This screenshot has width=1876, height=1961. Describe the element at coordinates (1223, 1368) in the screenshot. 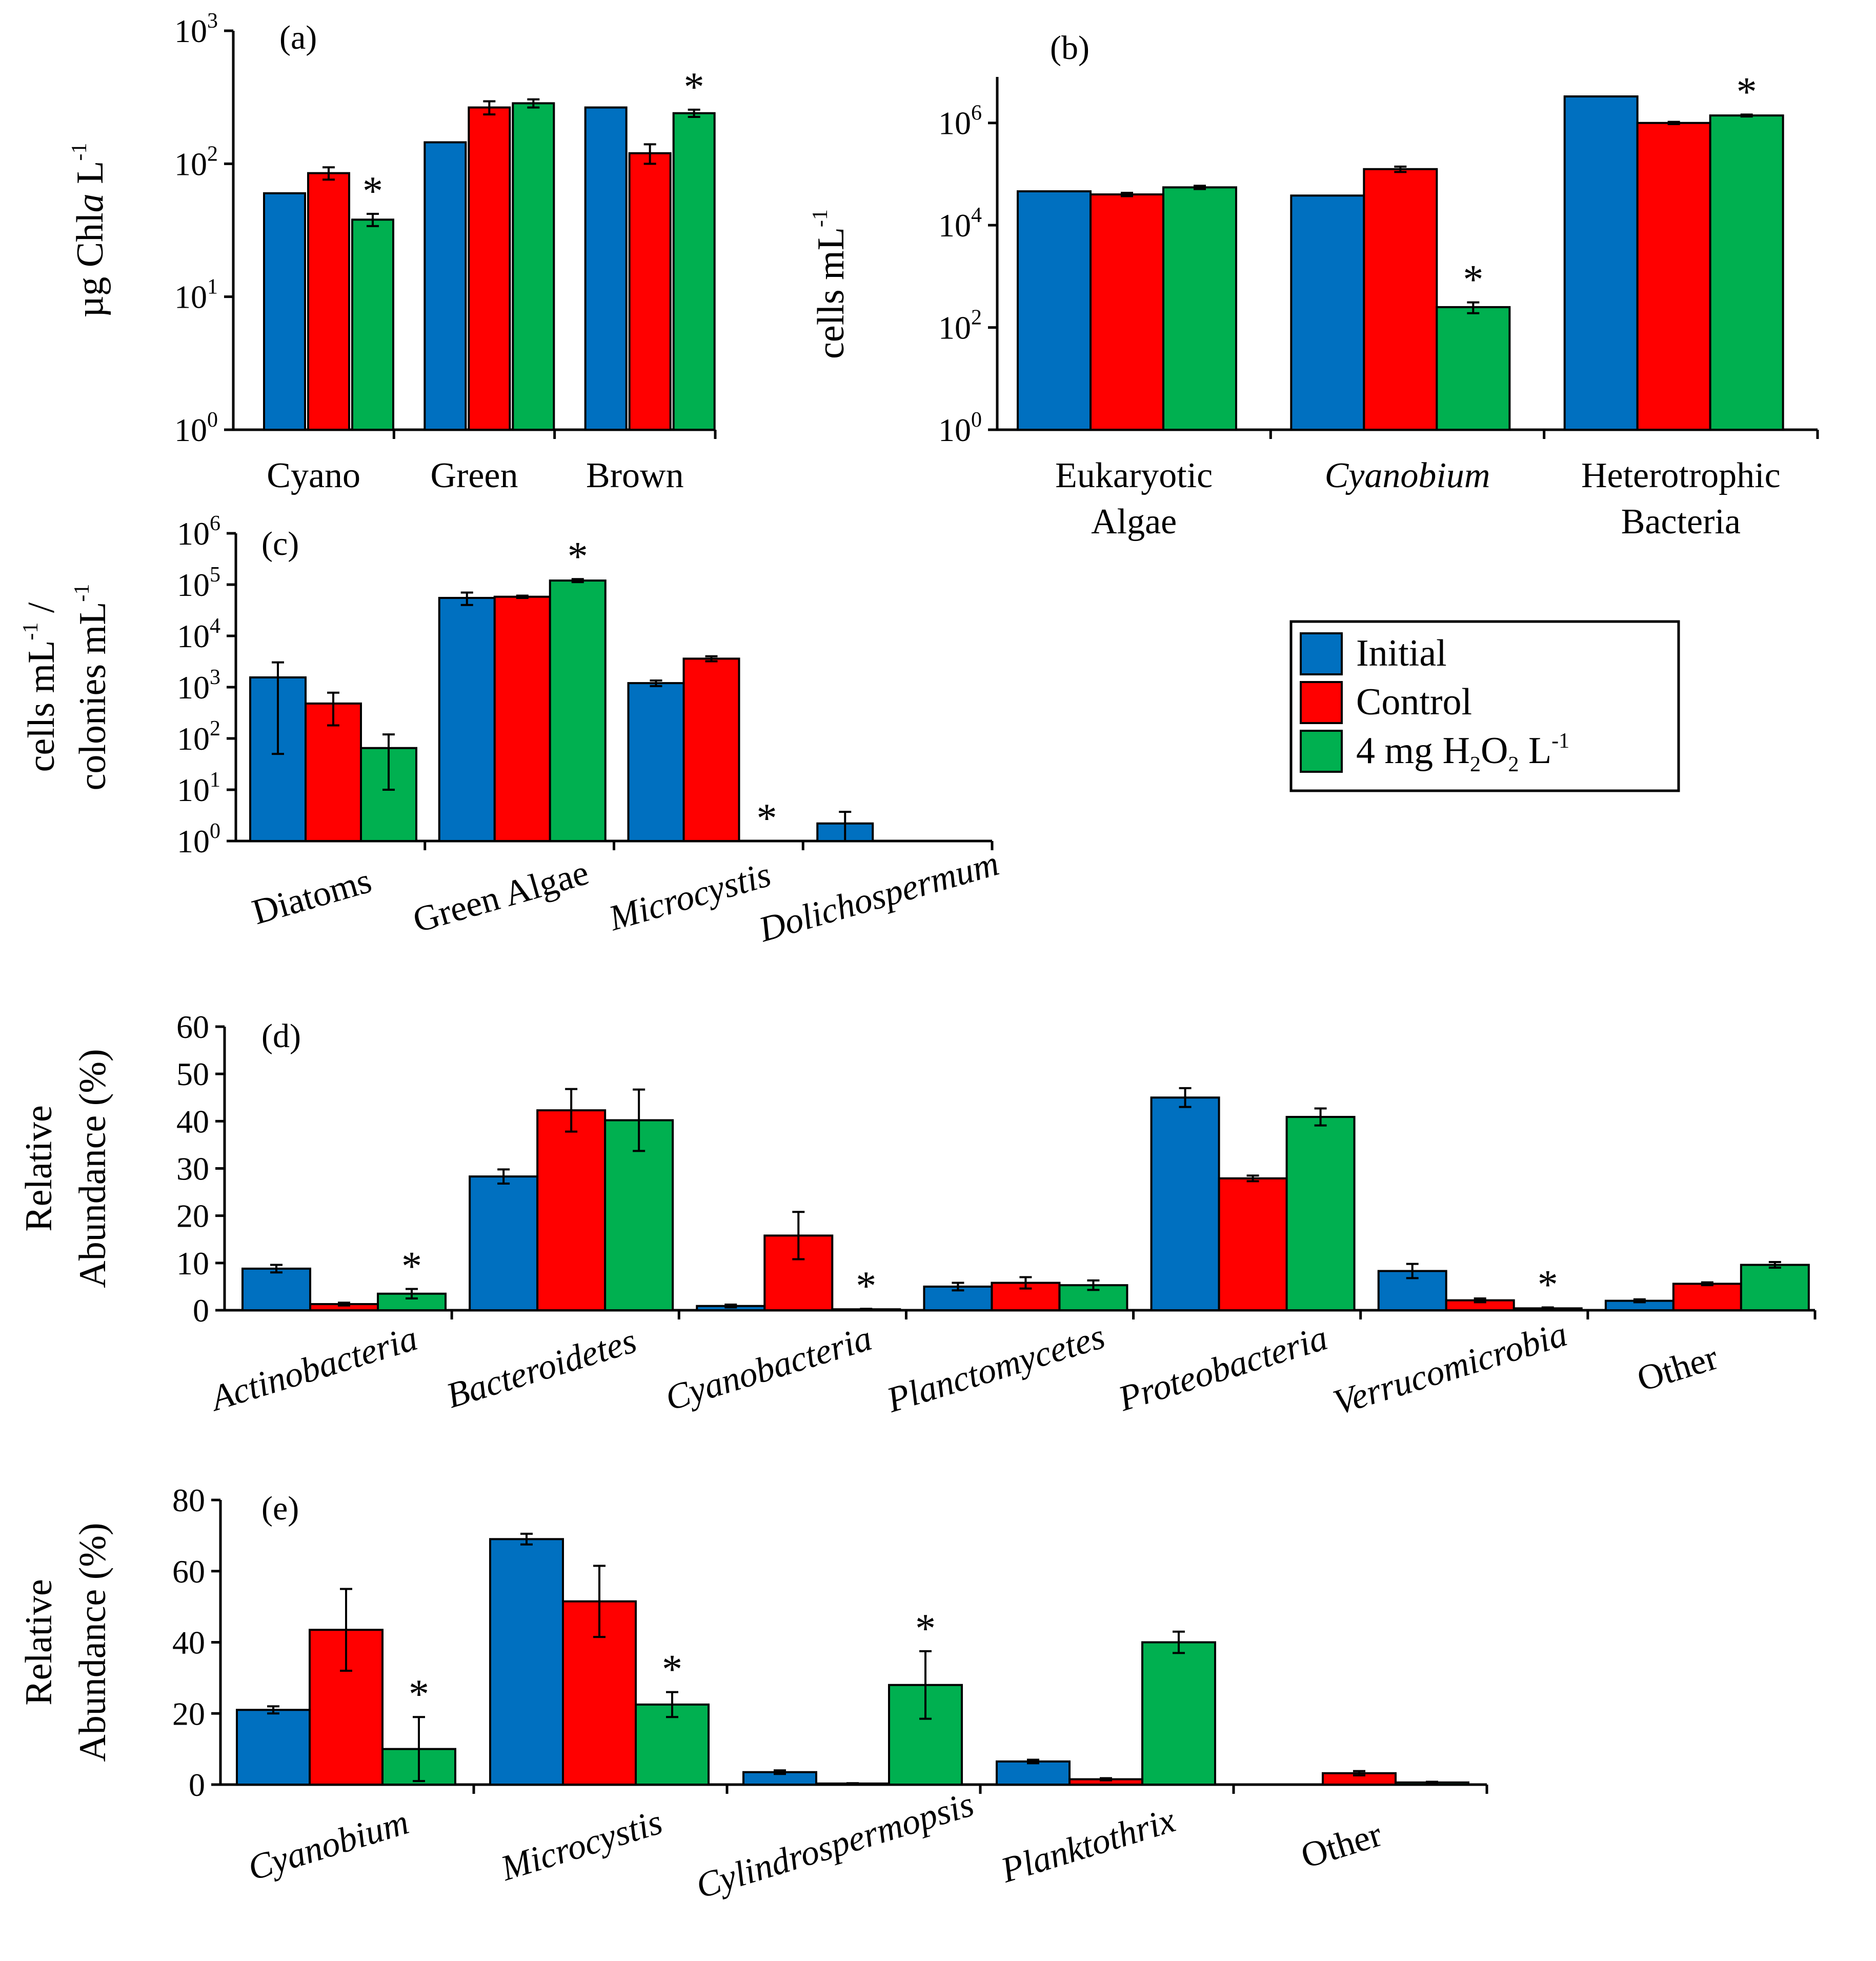

I see `x-category-label: Proteobacteria` at that location.